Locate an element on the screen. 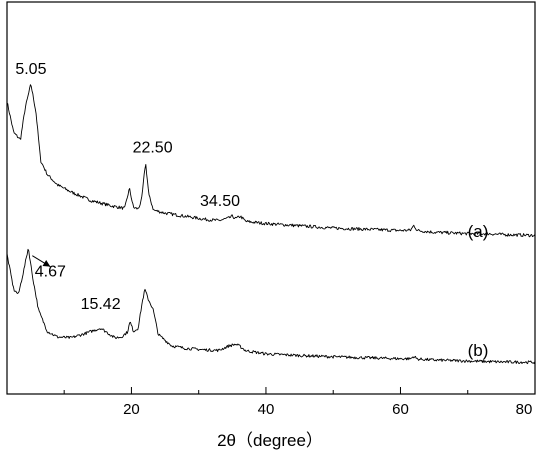 The height and width of the screenshot is (464, 550). peak-label: 4.67 is located at coordinates (50, 272).